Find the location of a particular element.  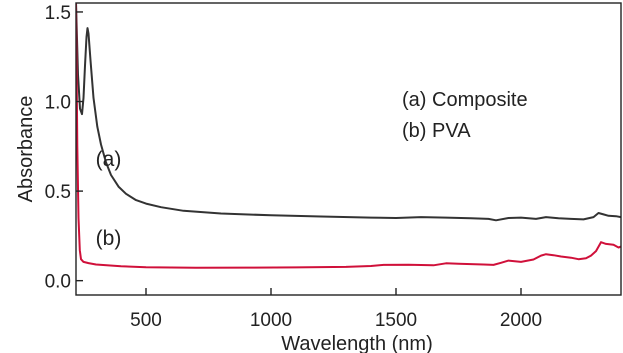

x-tick-label: 2000 is located at coordinates (521, 320).